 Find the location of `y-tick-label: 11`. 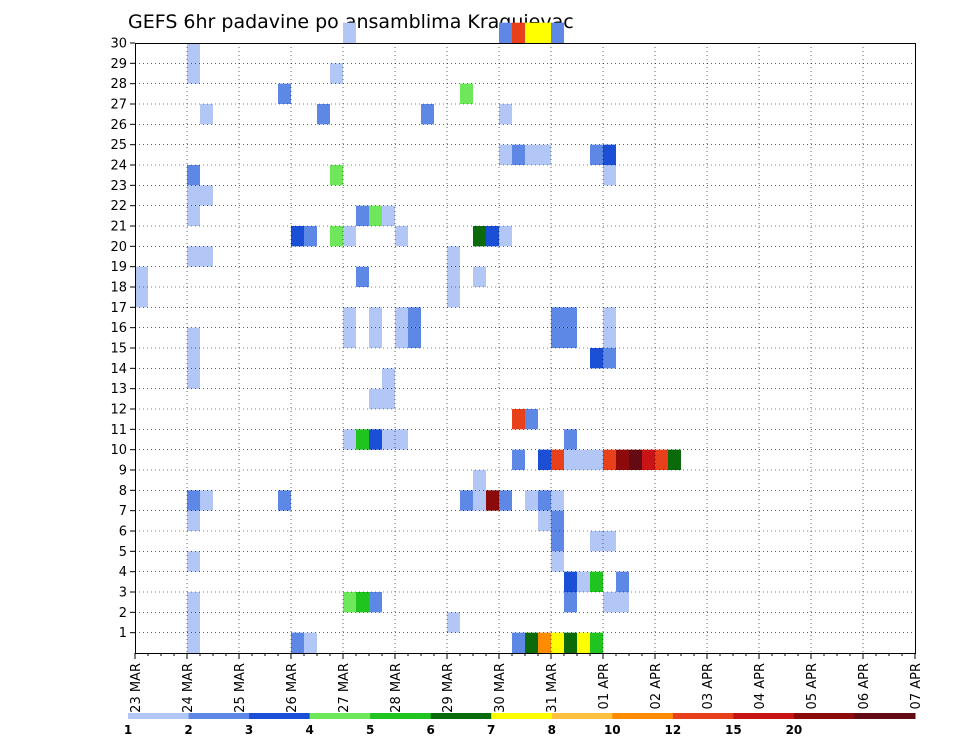

y-tick-label: 11 is located at coordinates (118, 430).